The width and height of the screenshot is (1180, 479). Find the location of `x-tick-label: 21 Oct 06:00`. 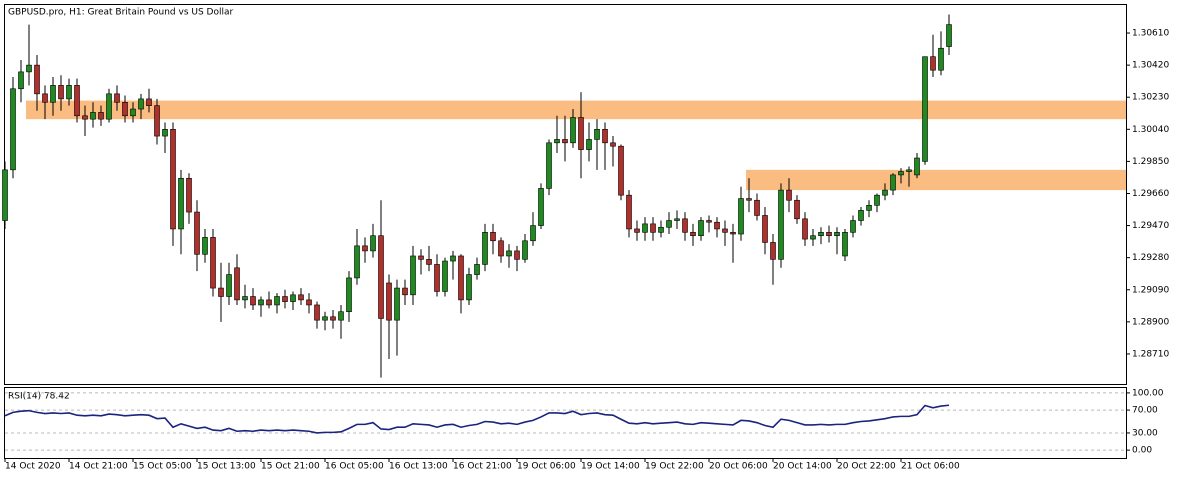

x-tick-label: 21 Oct 06:00 is located at coordinates (930, 467).